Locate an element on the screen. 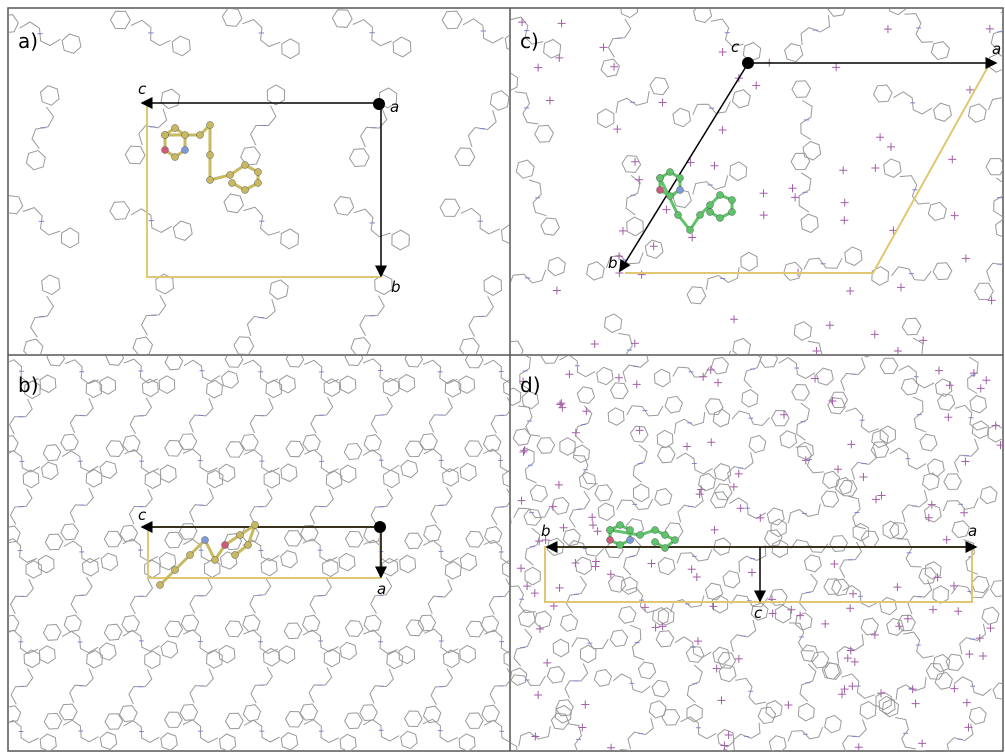 The width and height of the screenshot is (1005, 753). origin is located at coordinates (379, 104).